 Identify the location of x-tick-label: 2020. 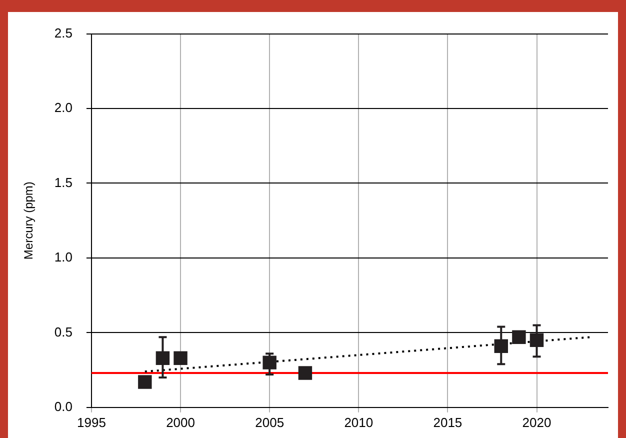
(537, 422).